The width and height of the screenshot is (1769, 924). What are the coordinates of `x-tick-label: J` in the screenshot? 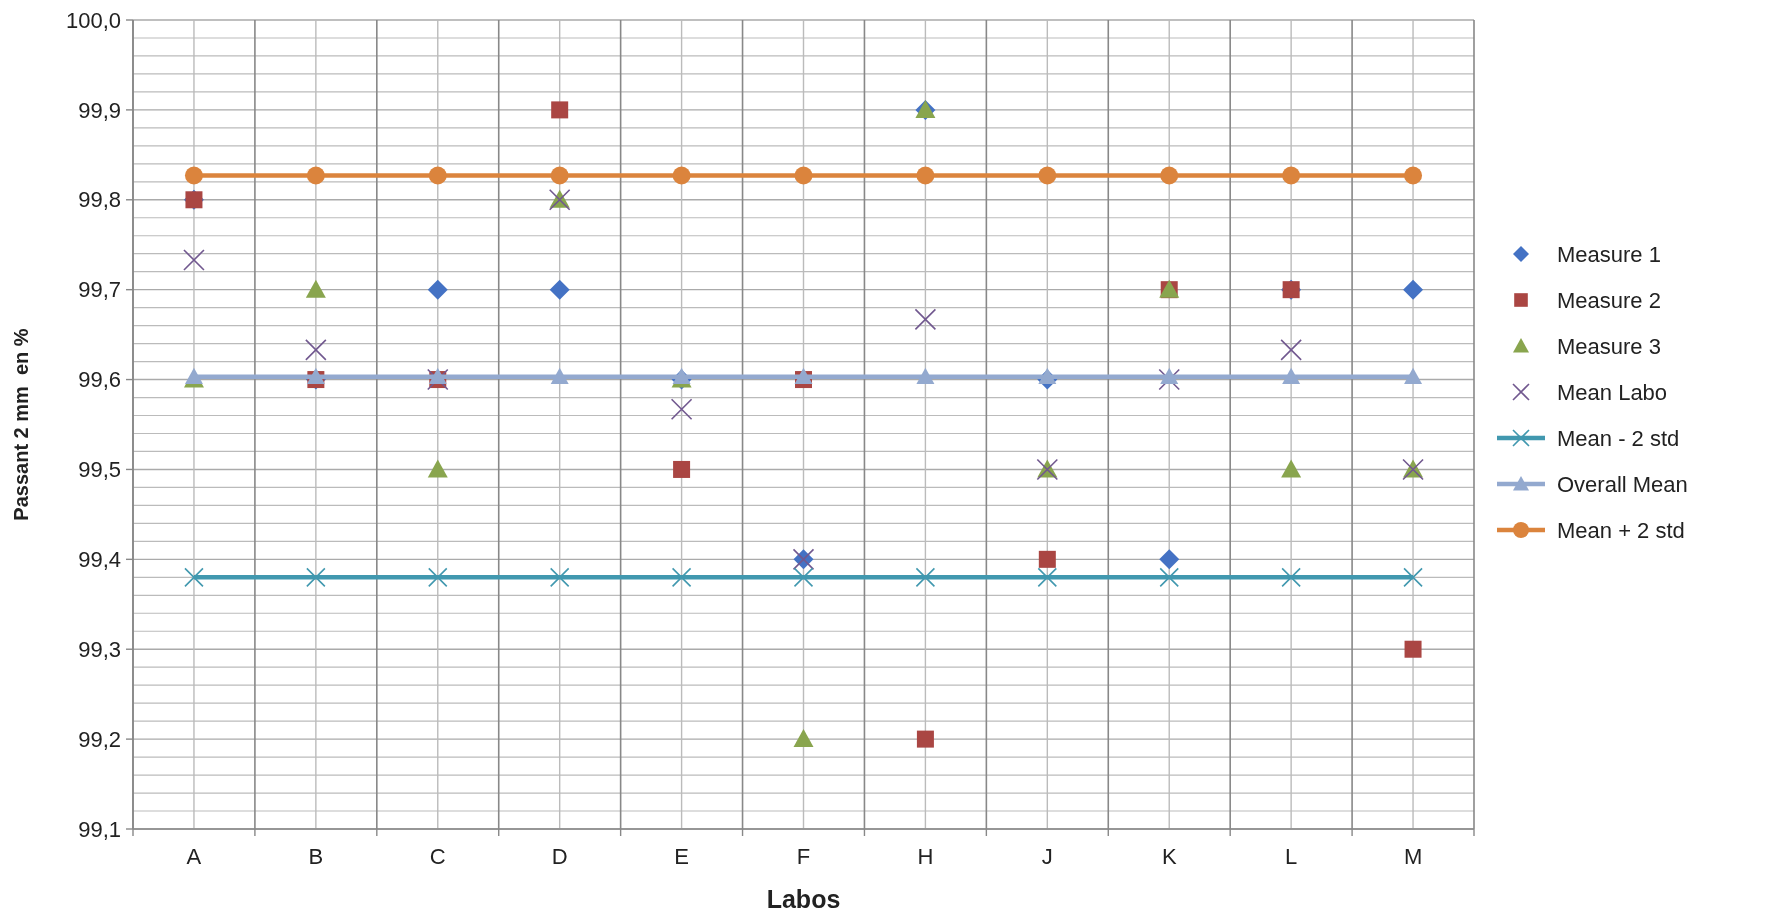 It's located at (1047, 856).